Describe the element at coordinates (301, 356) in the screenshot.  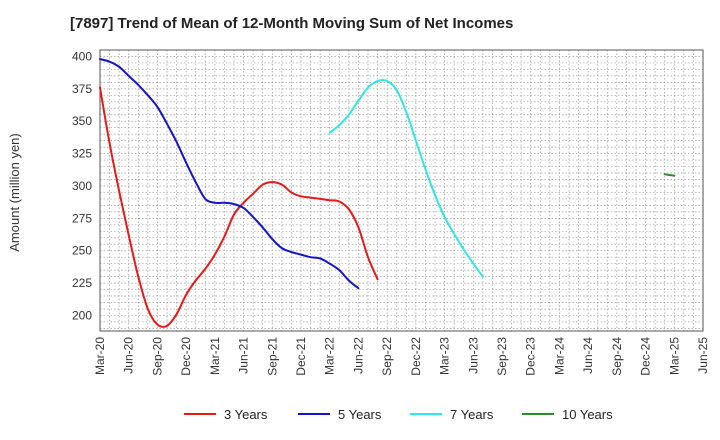
I see `x-tick-label: Dec-21` at that location.